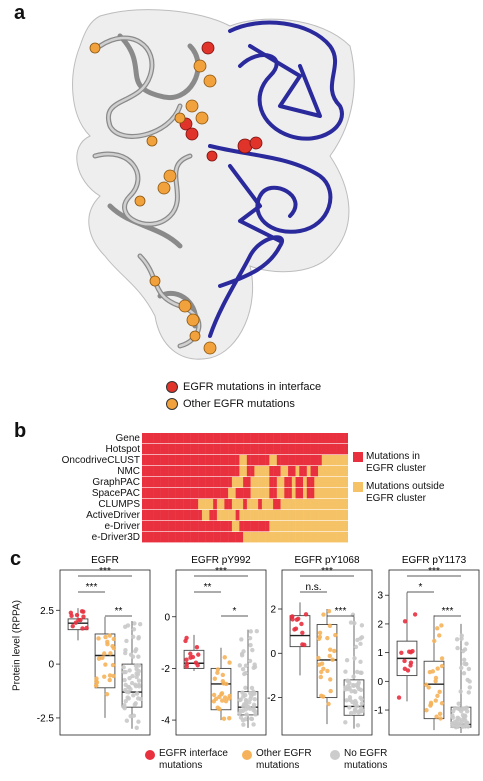 The height and width of the screenshot is (781, 483). I want to click on box, so click(132, 685).